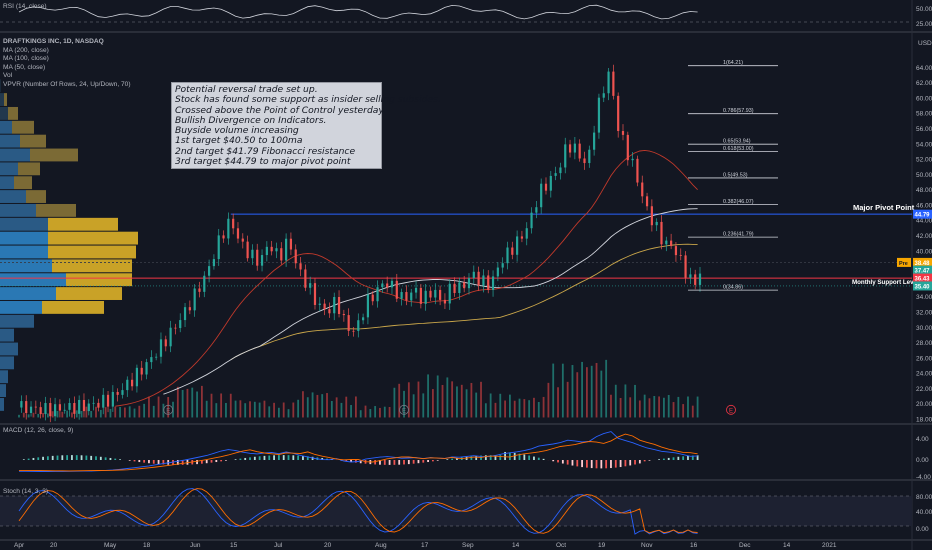 This screenshot has width=932, height=550. Describe the element at coordinates (924, 251) in the screenshot. I see `price-tick: 40.00` at that location.